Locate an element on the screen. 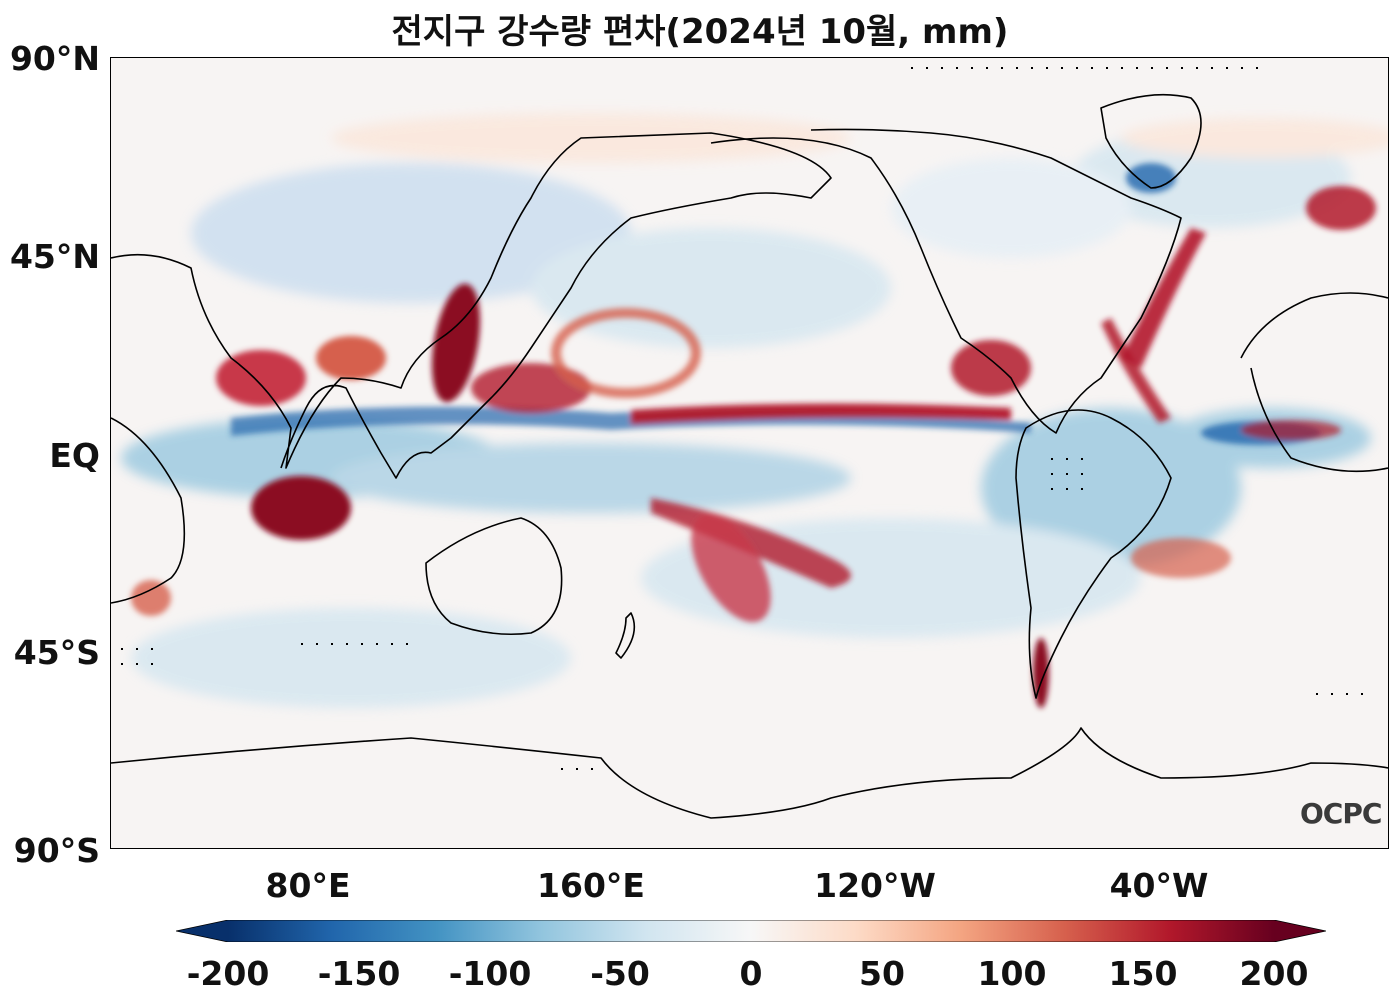  coast-greenland is located at coordinates (1151, 141).